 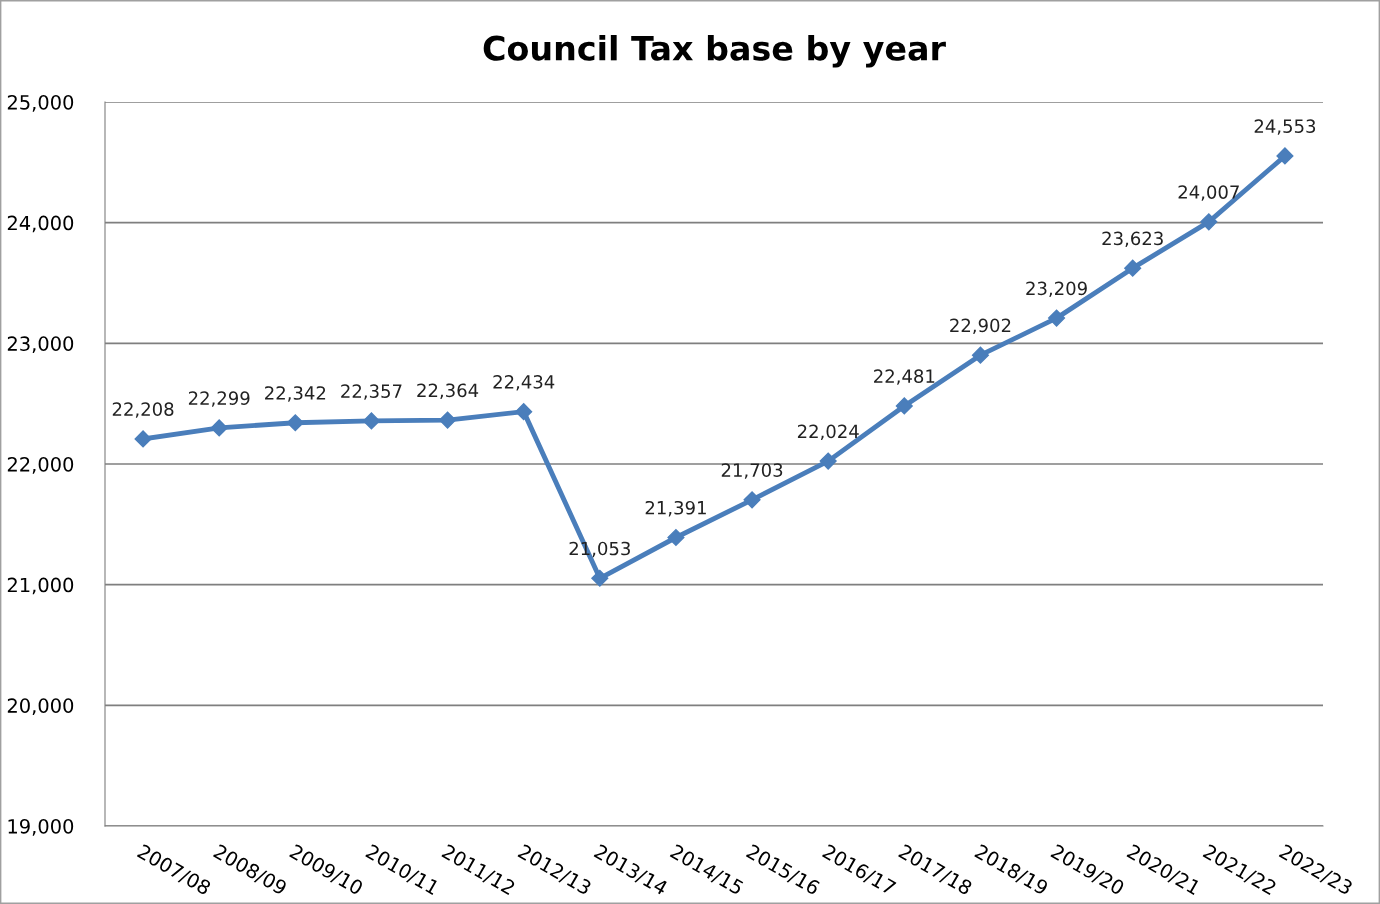 I want to click on data-label: 22,364, so click(x=448, y=391).